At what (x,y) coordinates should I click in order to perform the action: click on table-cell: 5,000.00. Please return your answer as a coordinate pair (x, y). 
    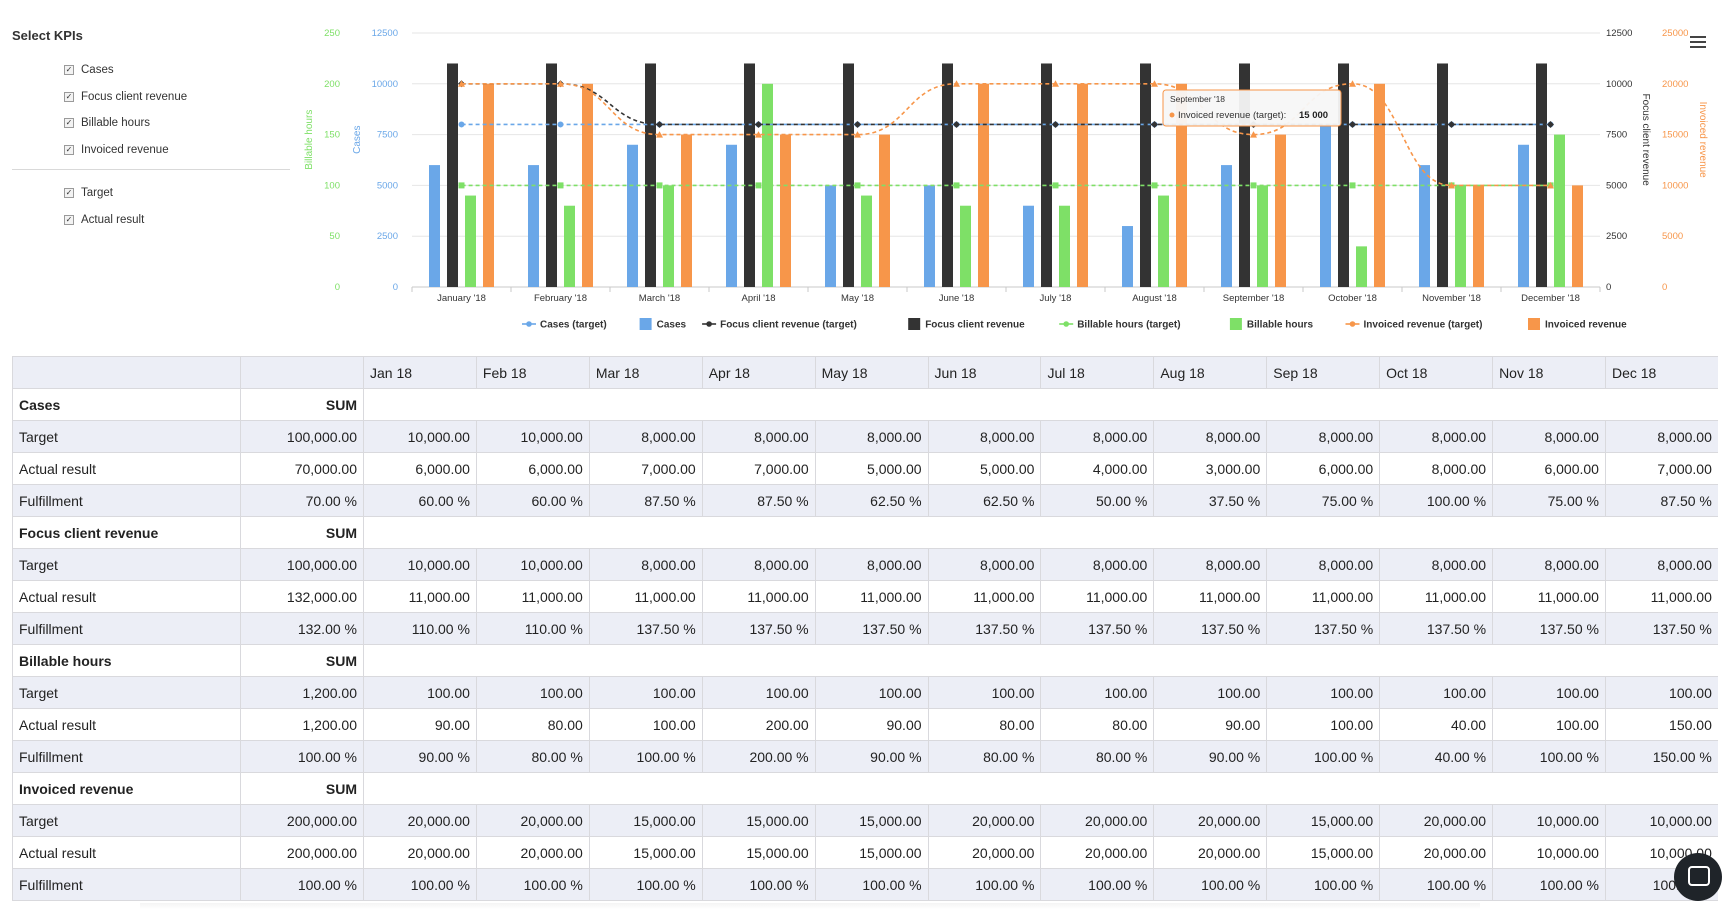
    Looking at the image, I should click on (984, 468).